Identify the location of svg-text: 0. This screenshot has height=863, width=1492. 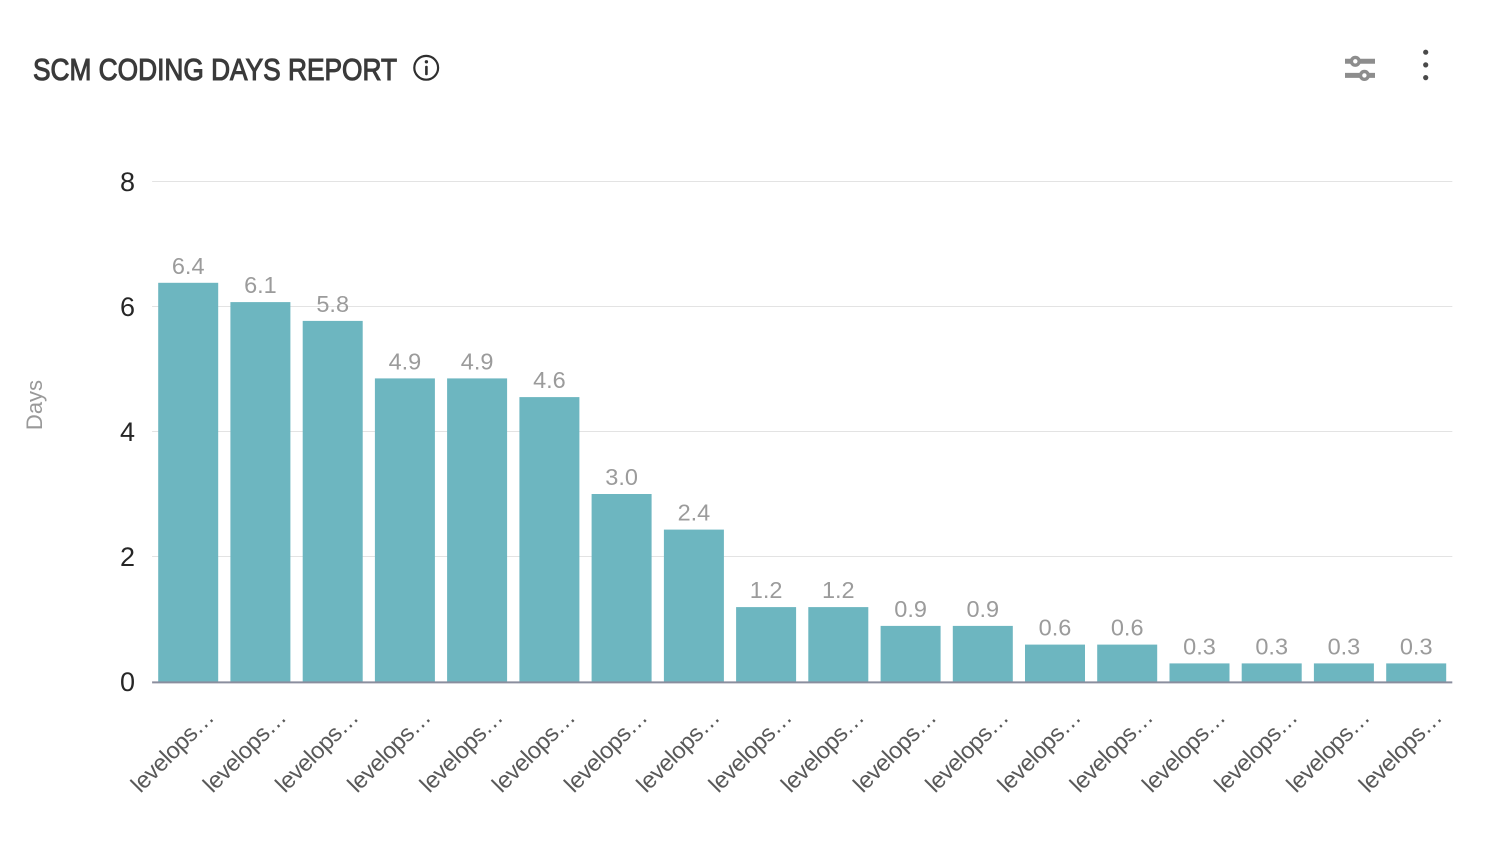
(127, 682).